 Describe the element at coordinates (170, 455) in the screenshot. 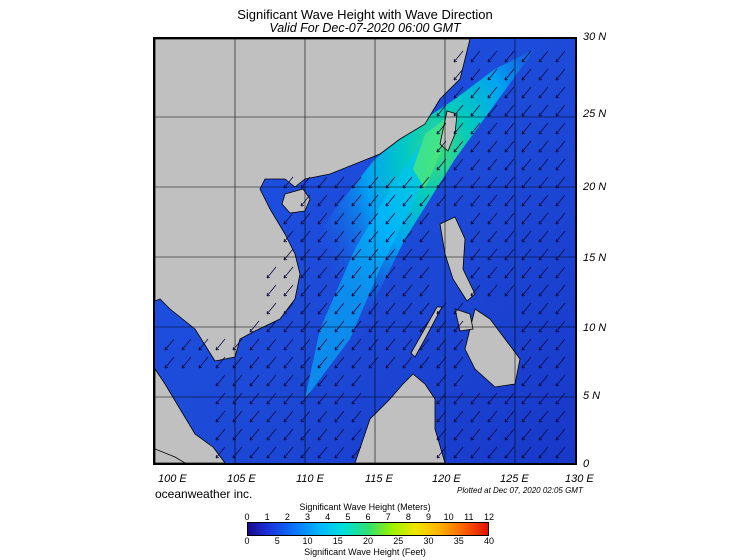

I see `sumatra` at that location.